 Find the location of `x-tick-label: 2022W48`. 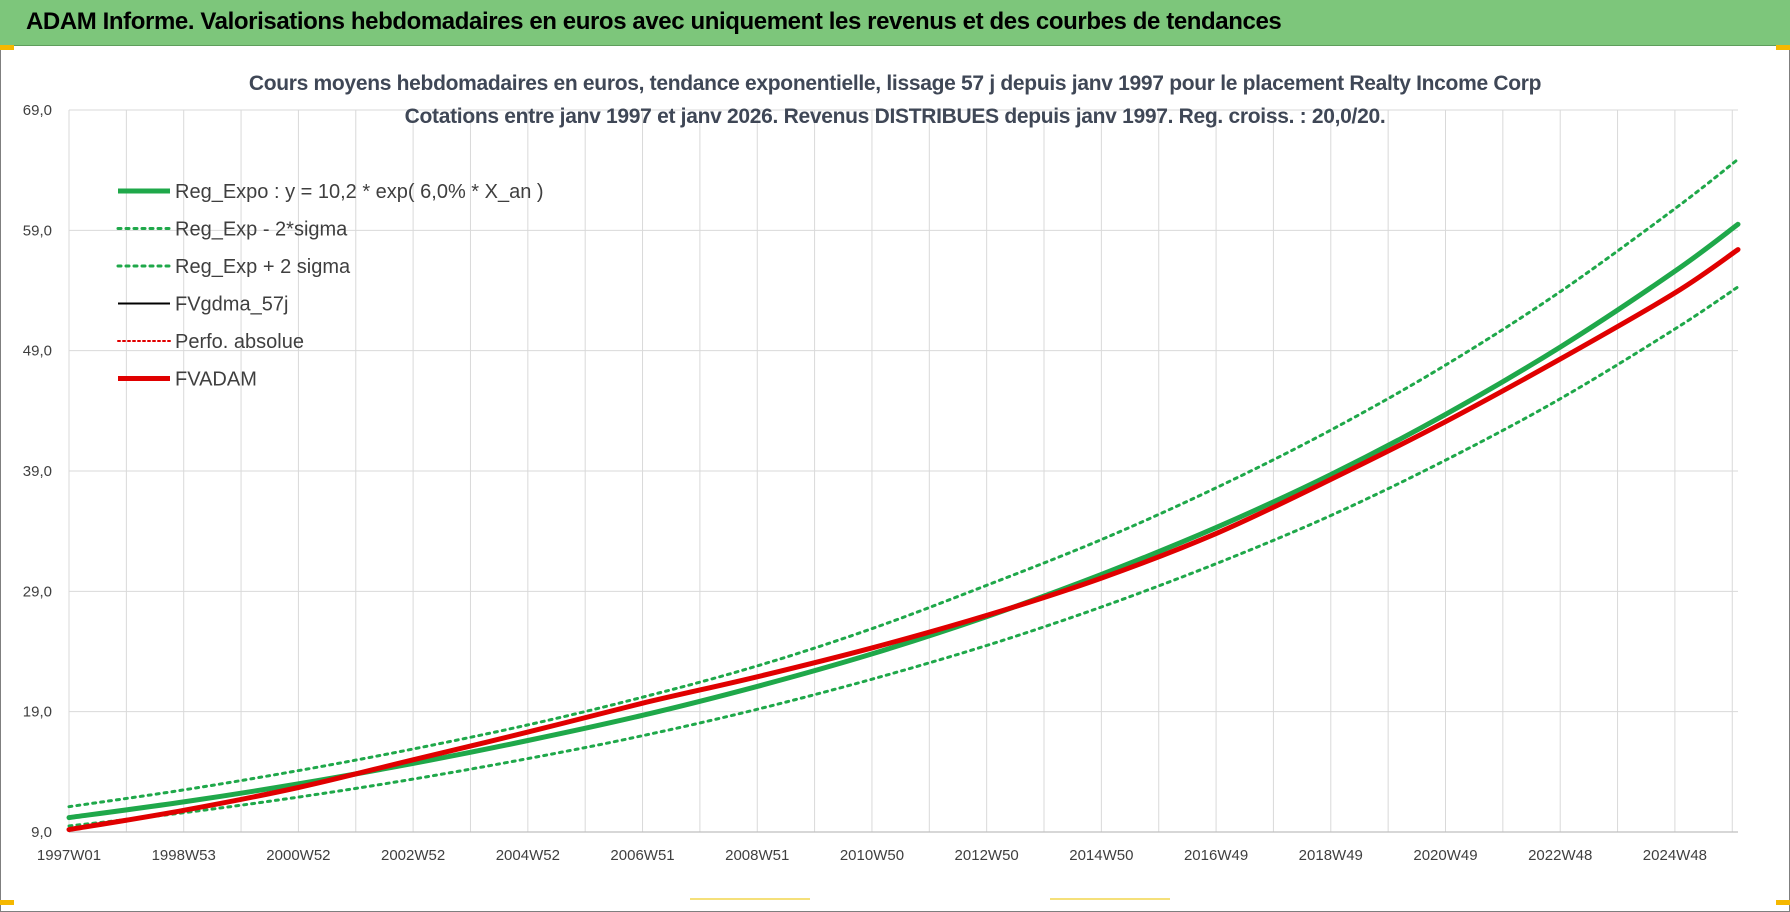

x-tick-label: 2022W48 is located at coordinates (1560, 855).